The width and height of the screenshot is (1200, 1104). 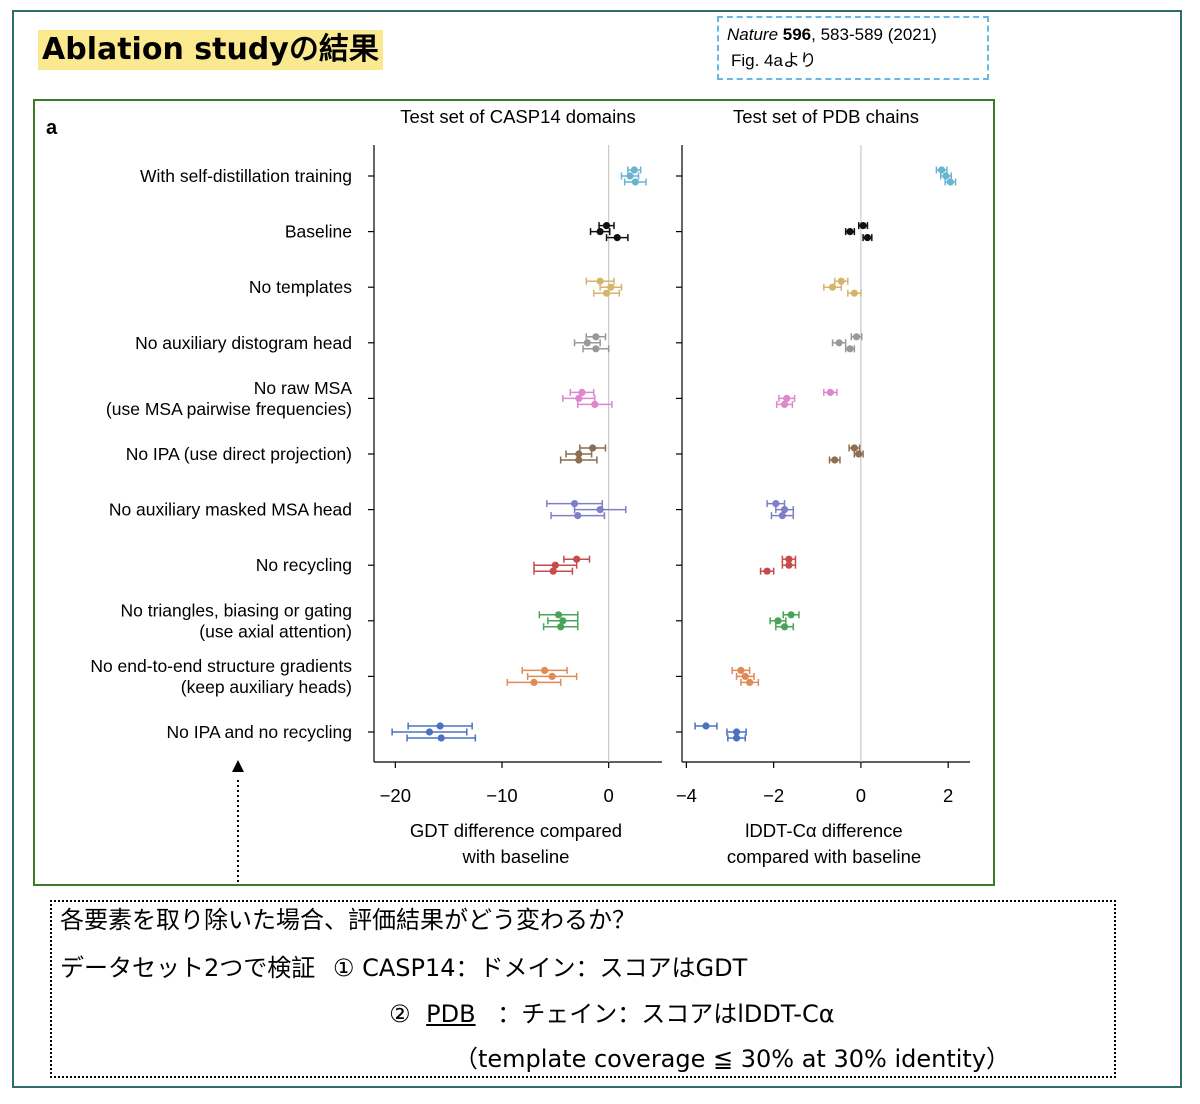 What do you see at coordinates (238, 766) in the screenshot?
I see `pointer-arrow-head` at bounding box center [238, 766].